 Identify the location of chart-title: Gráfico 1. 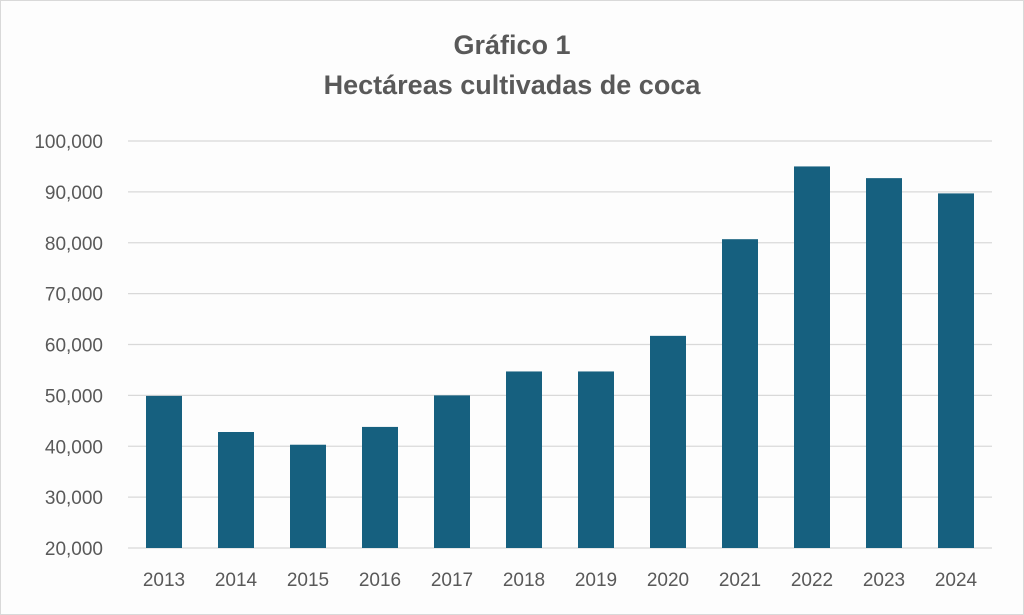
(512, 45).